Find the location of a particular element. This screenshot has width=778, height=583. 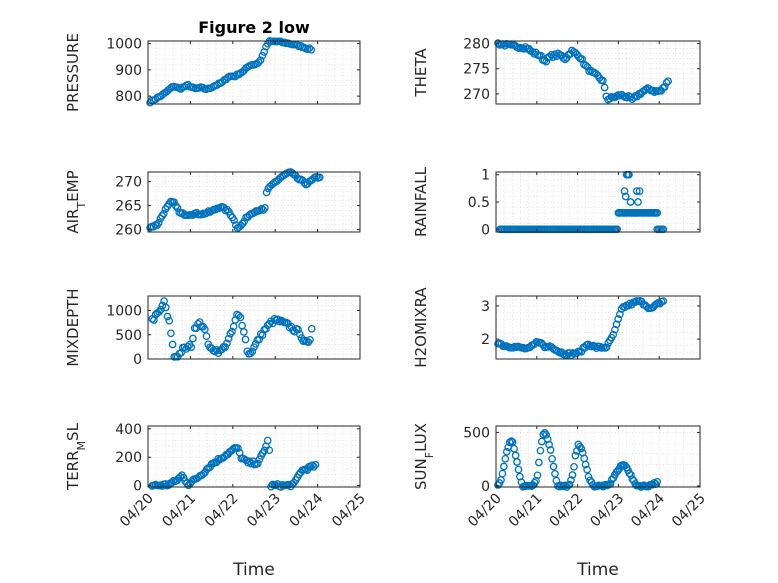

y-tick-label: 1 is located at coordinates (485, 176).